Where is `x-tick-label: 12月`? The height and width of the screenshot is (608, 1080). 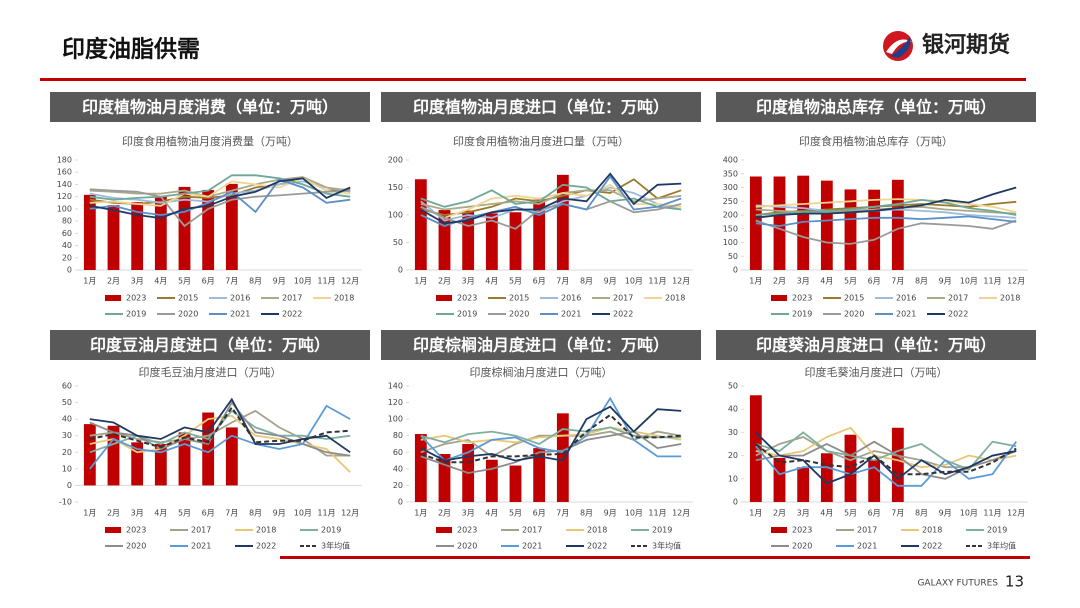
x-tick-label: 12月 is located at coordinates (681, 281).